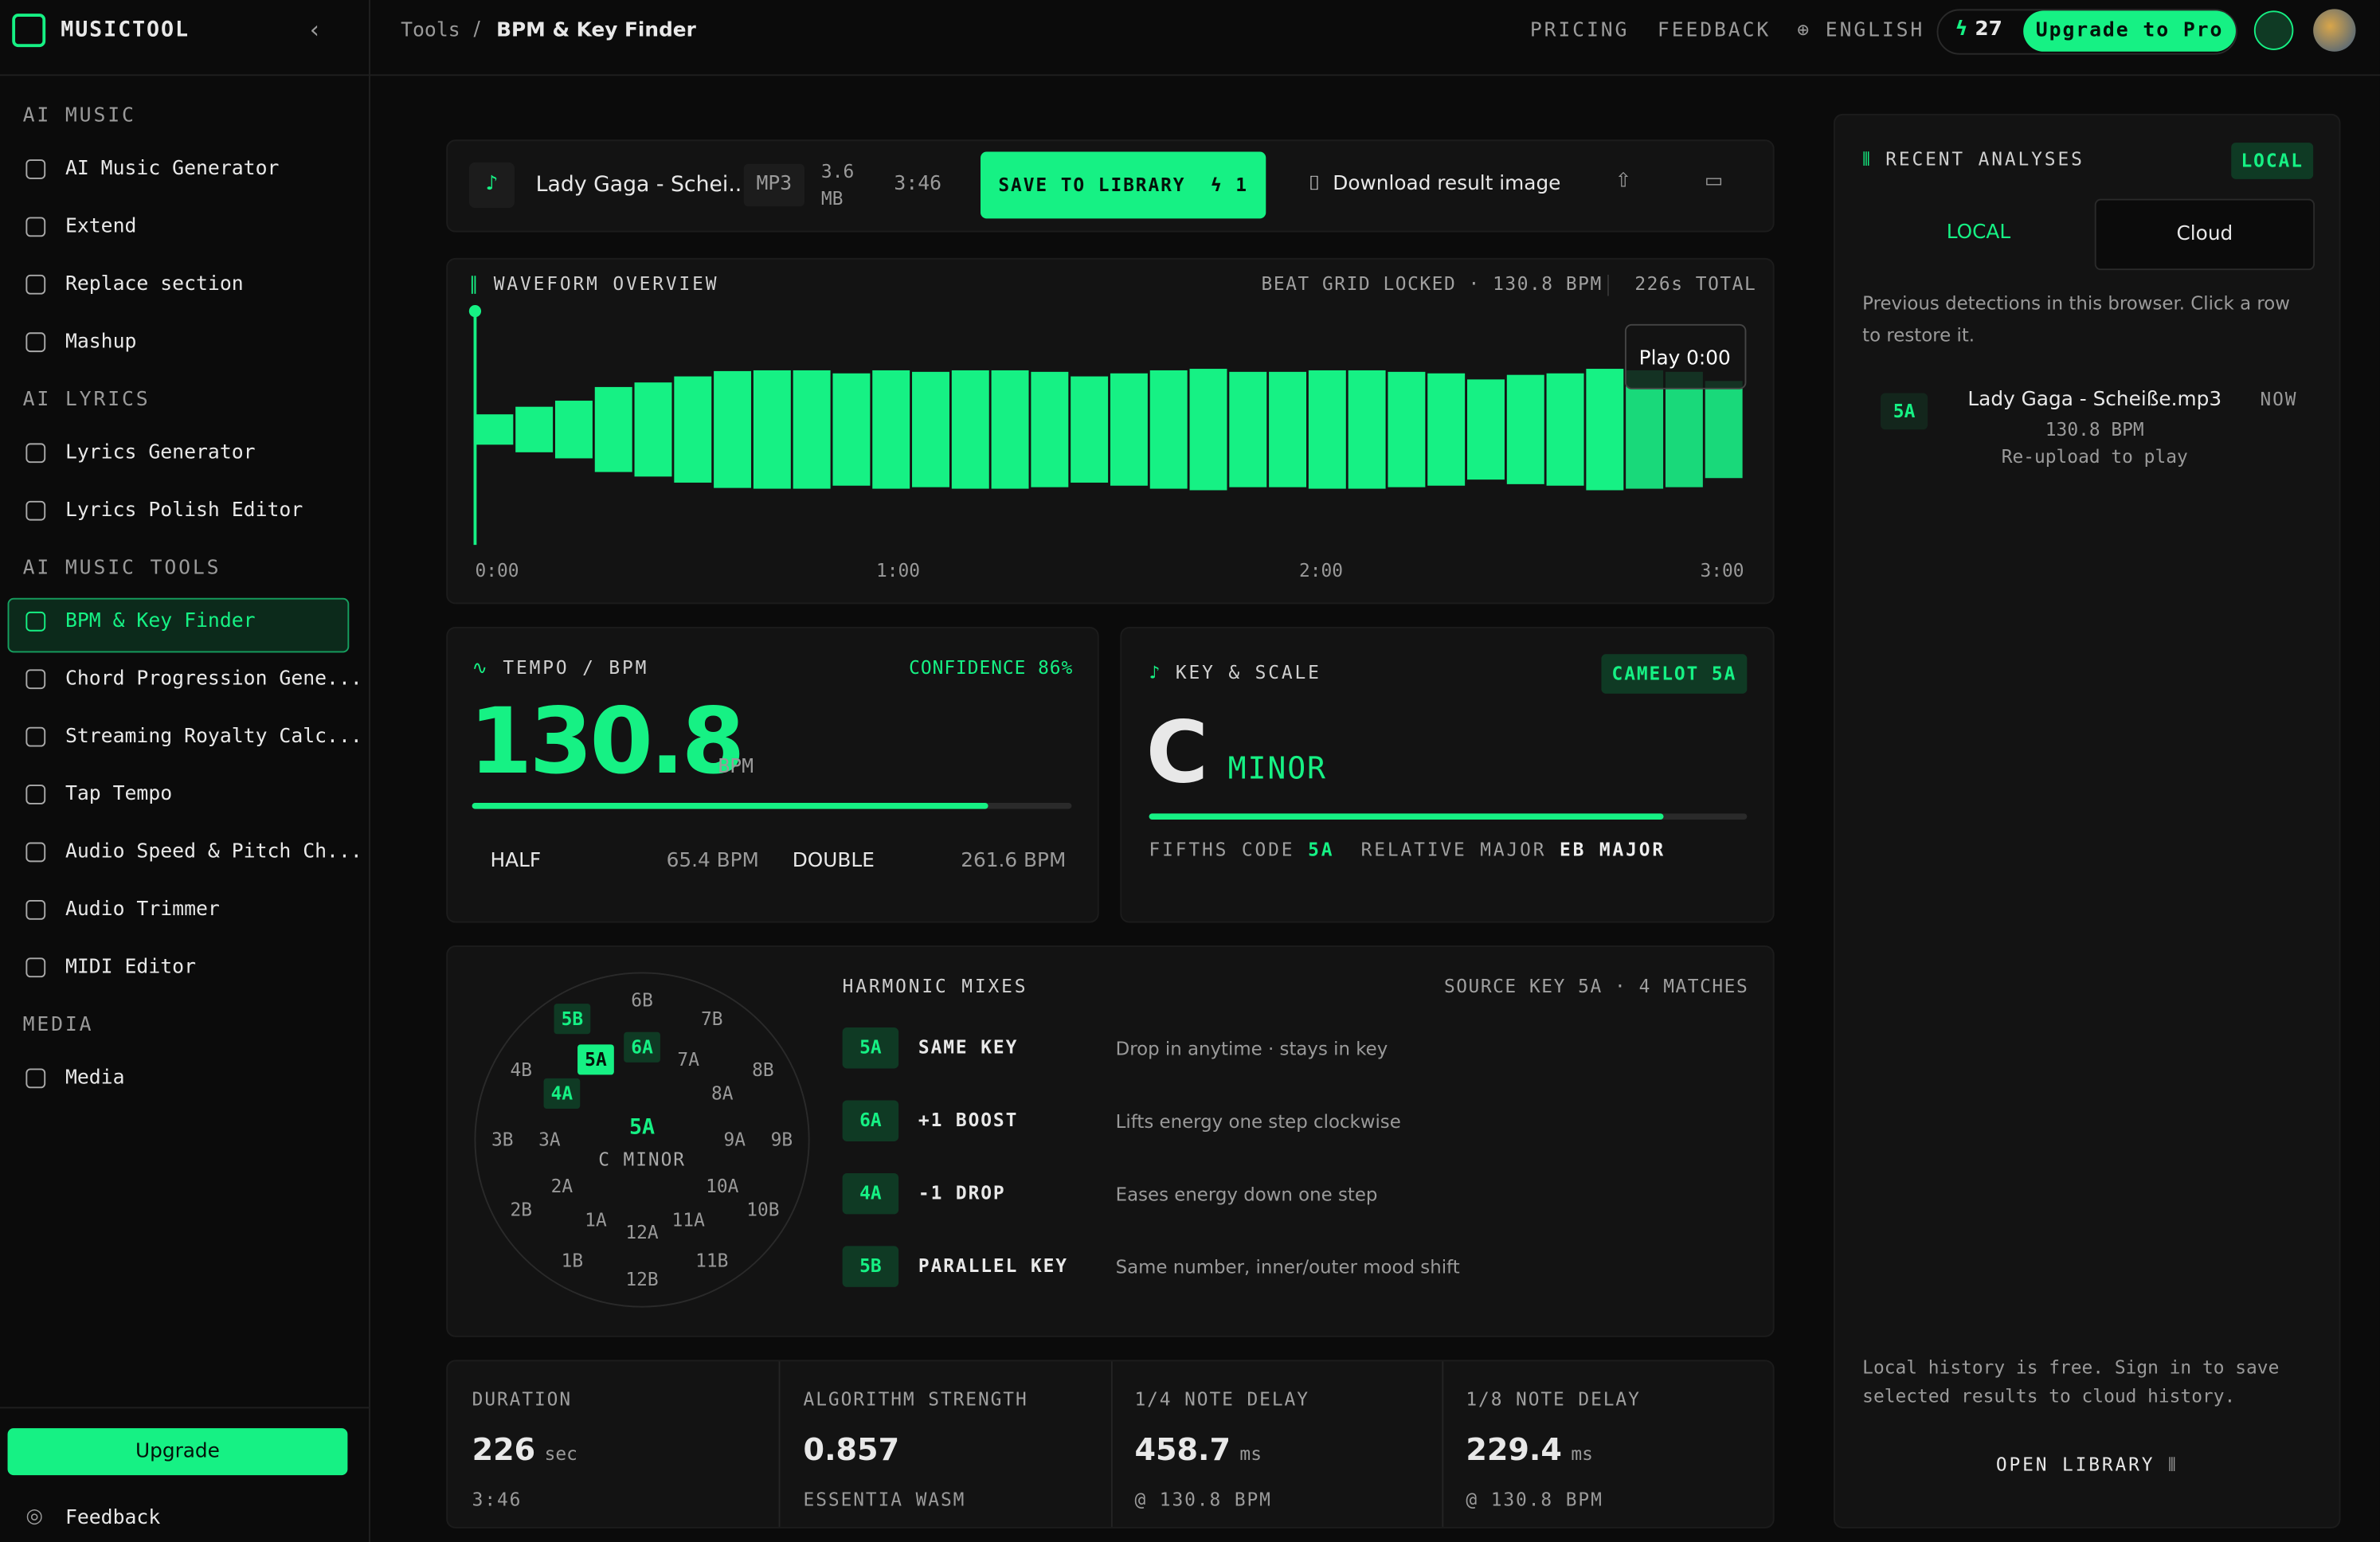 The image size is (2380, 1542). Describe the element at coordinates (1714, 181) in the screenshot. I see `folder-button: ▭` at that location.